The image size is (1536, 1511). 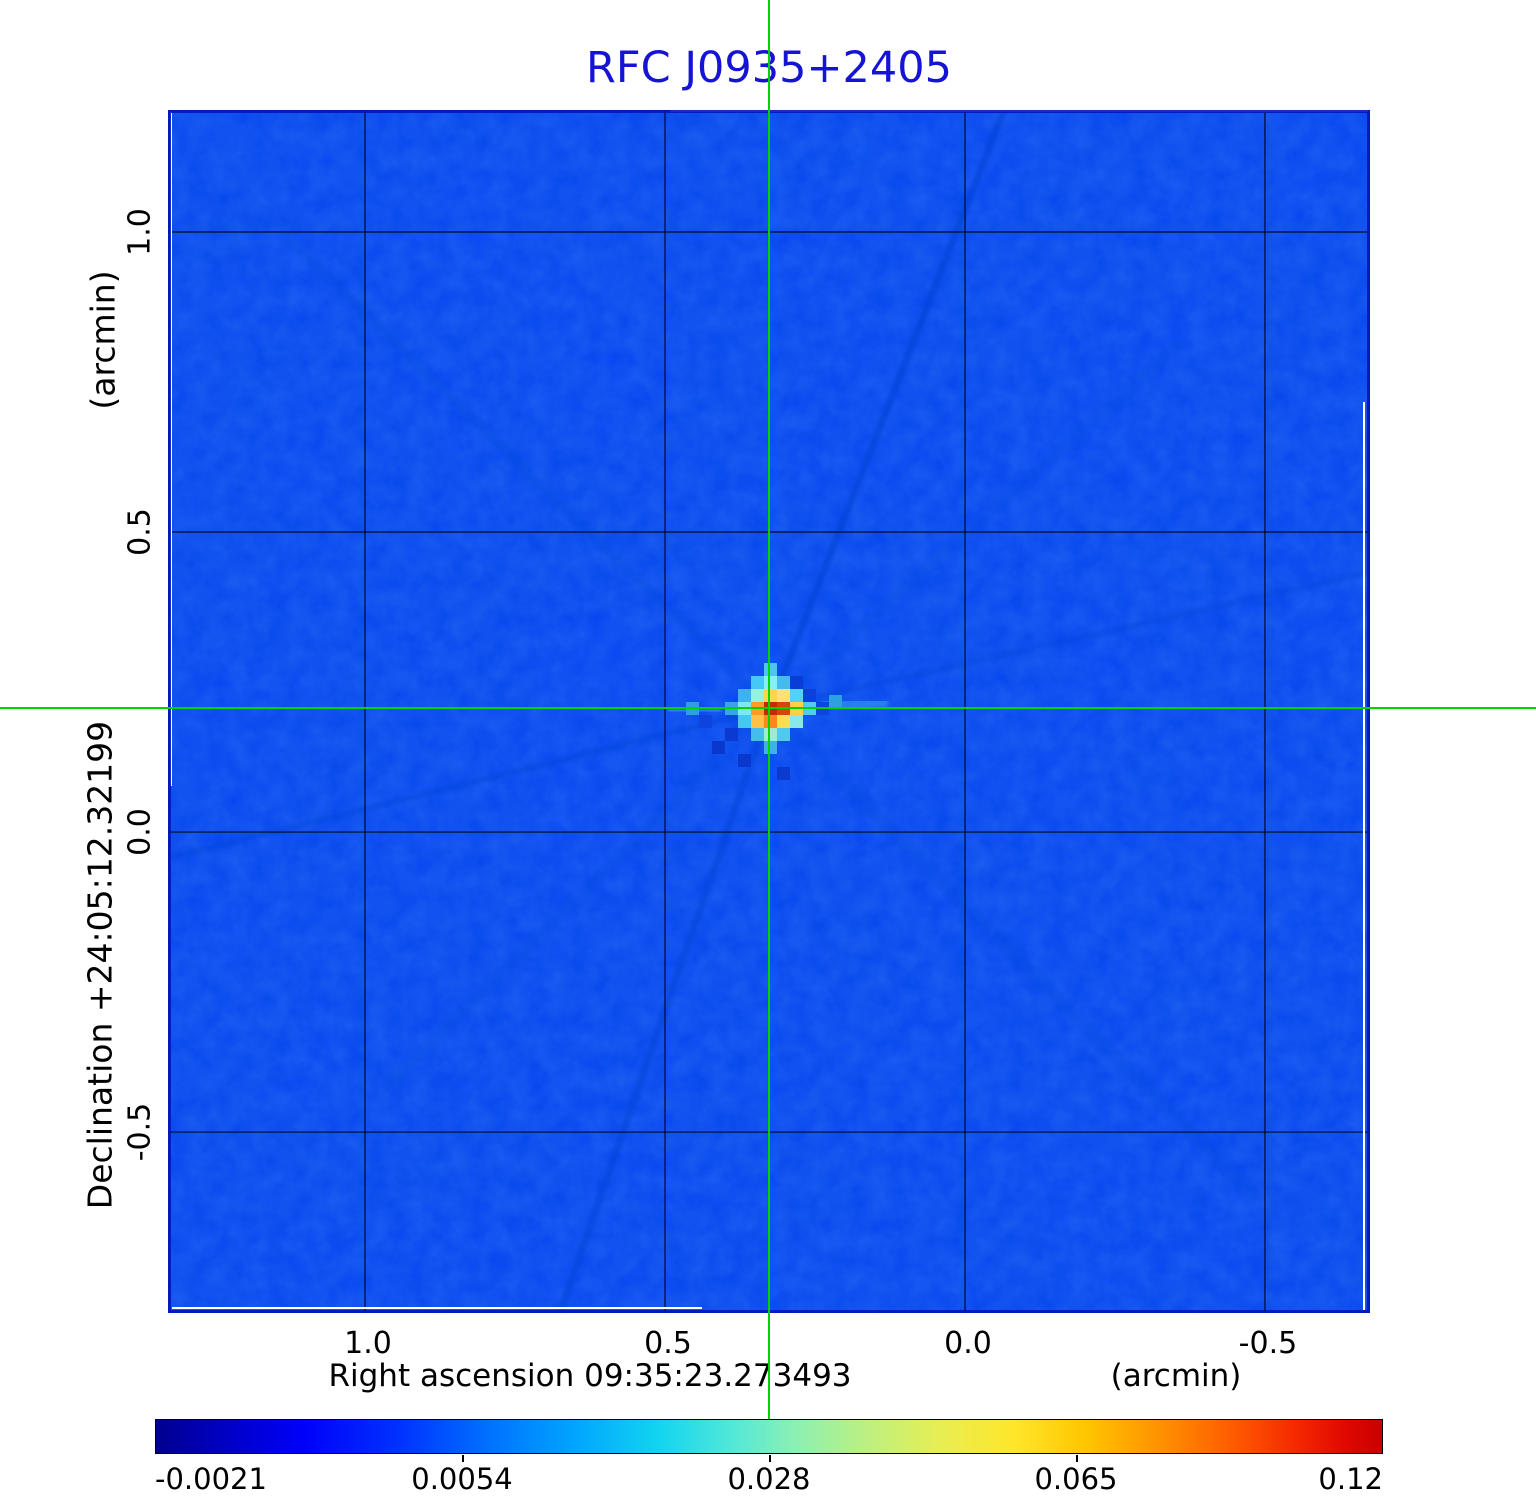 What do you see at coordinates (769, 1479) in the screenshot?
I see `colorbar-label-2: 0.028` at bounding box center [769, 1479].